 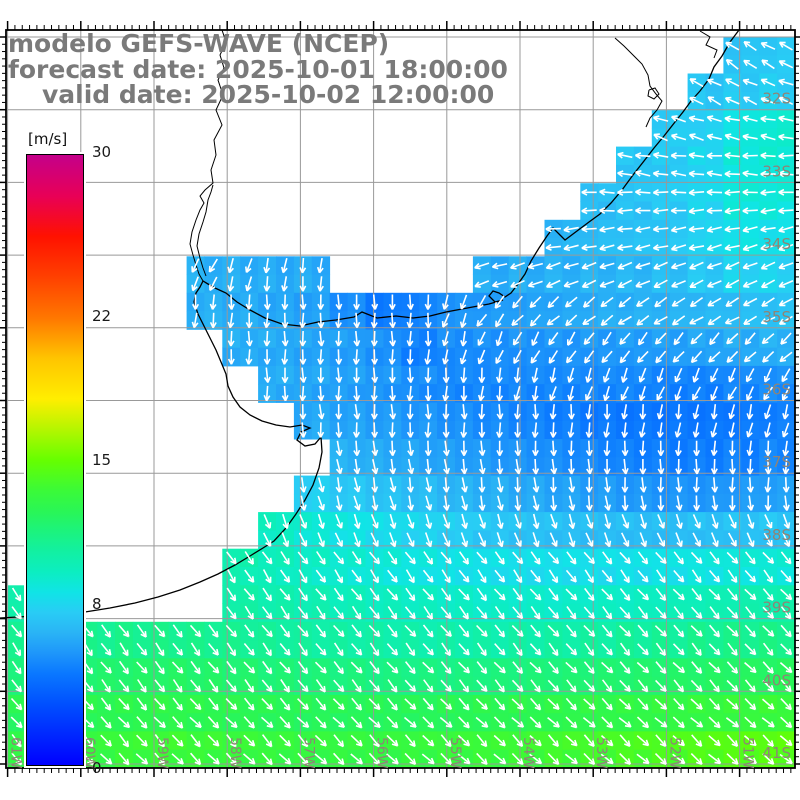 I want to click on longitude-label: 58W, so click(x=235, y=753).